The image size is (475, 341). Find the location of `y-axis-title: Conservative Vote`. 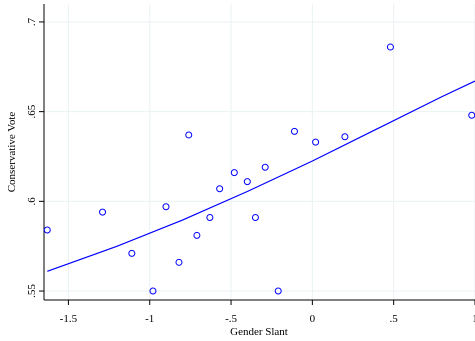

y-axis-title: Conservative Vote is located at coordinates (12, 152).